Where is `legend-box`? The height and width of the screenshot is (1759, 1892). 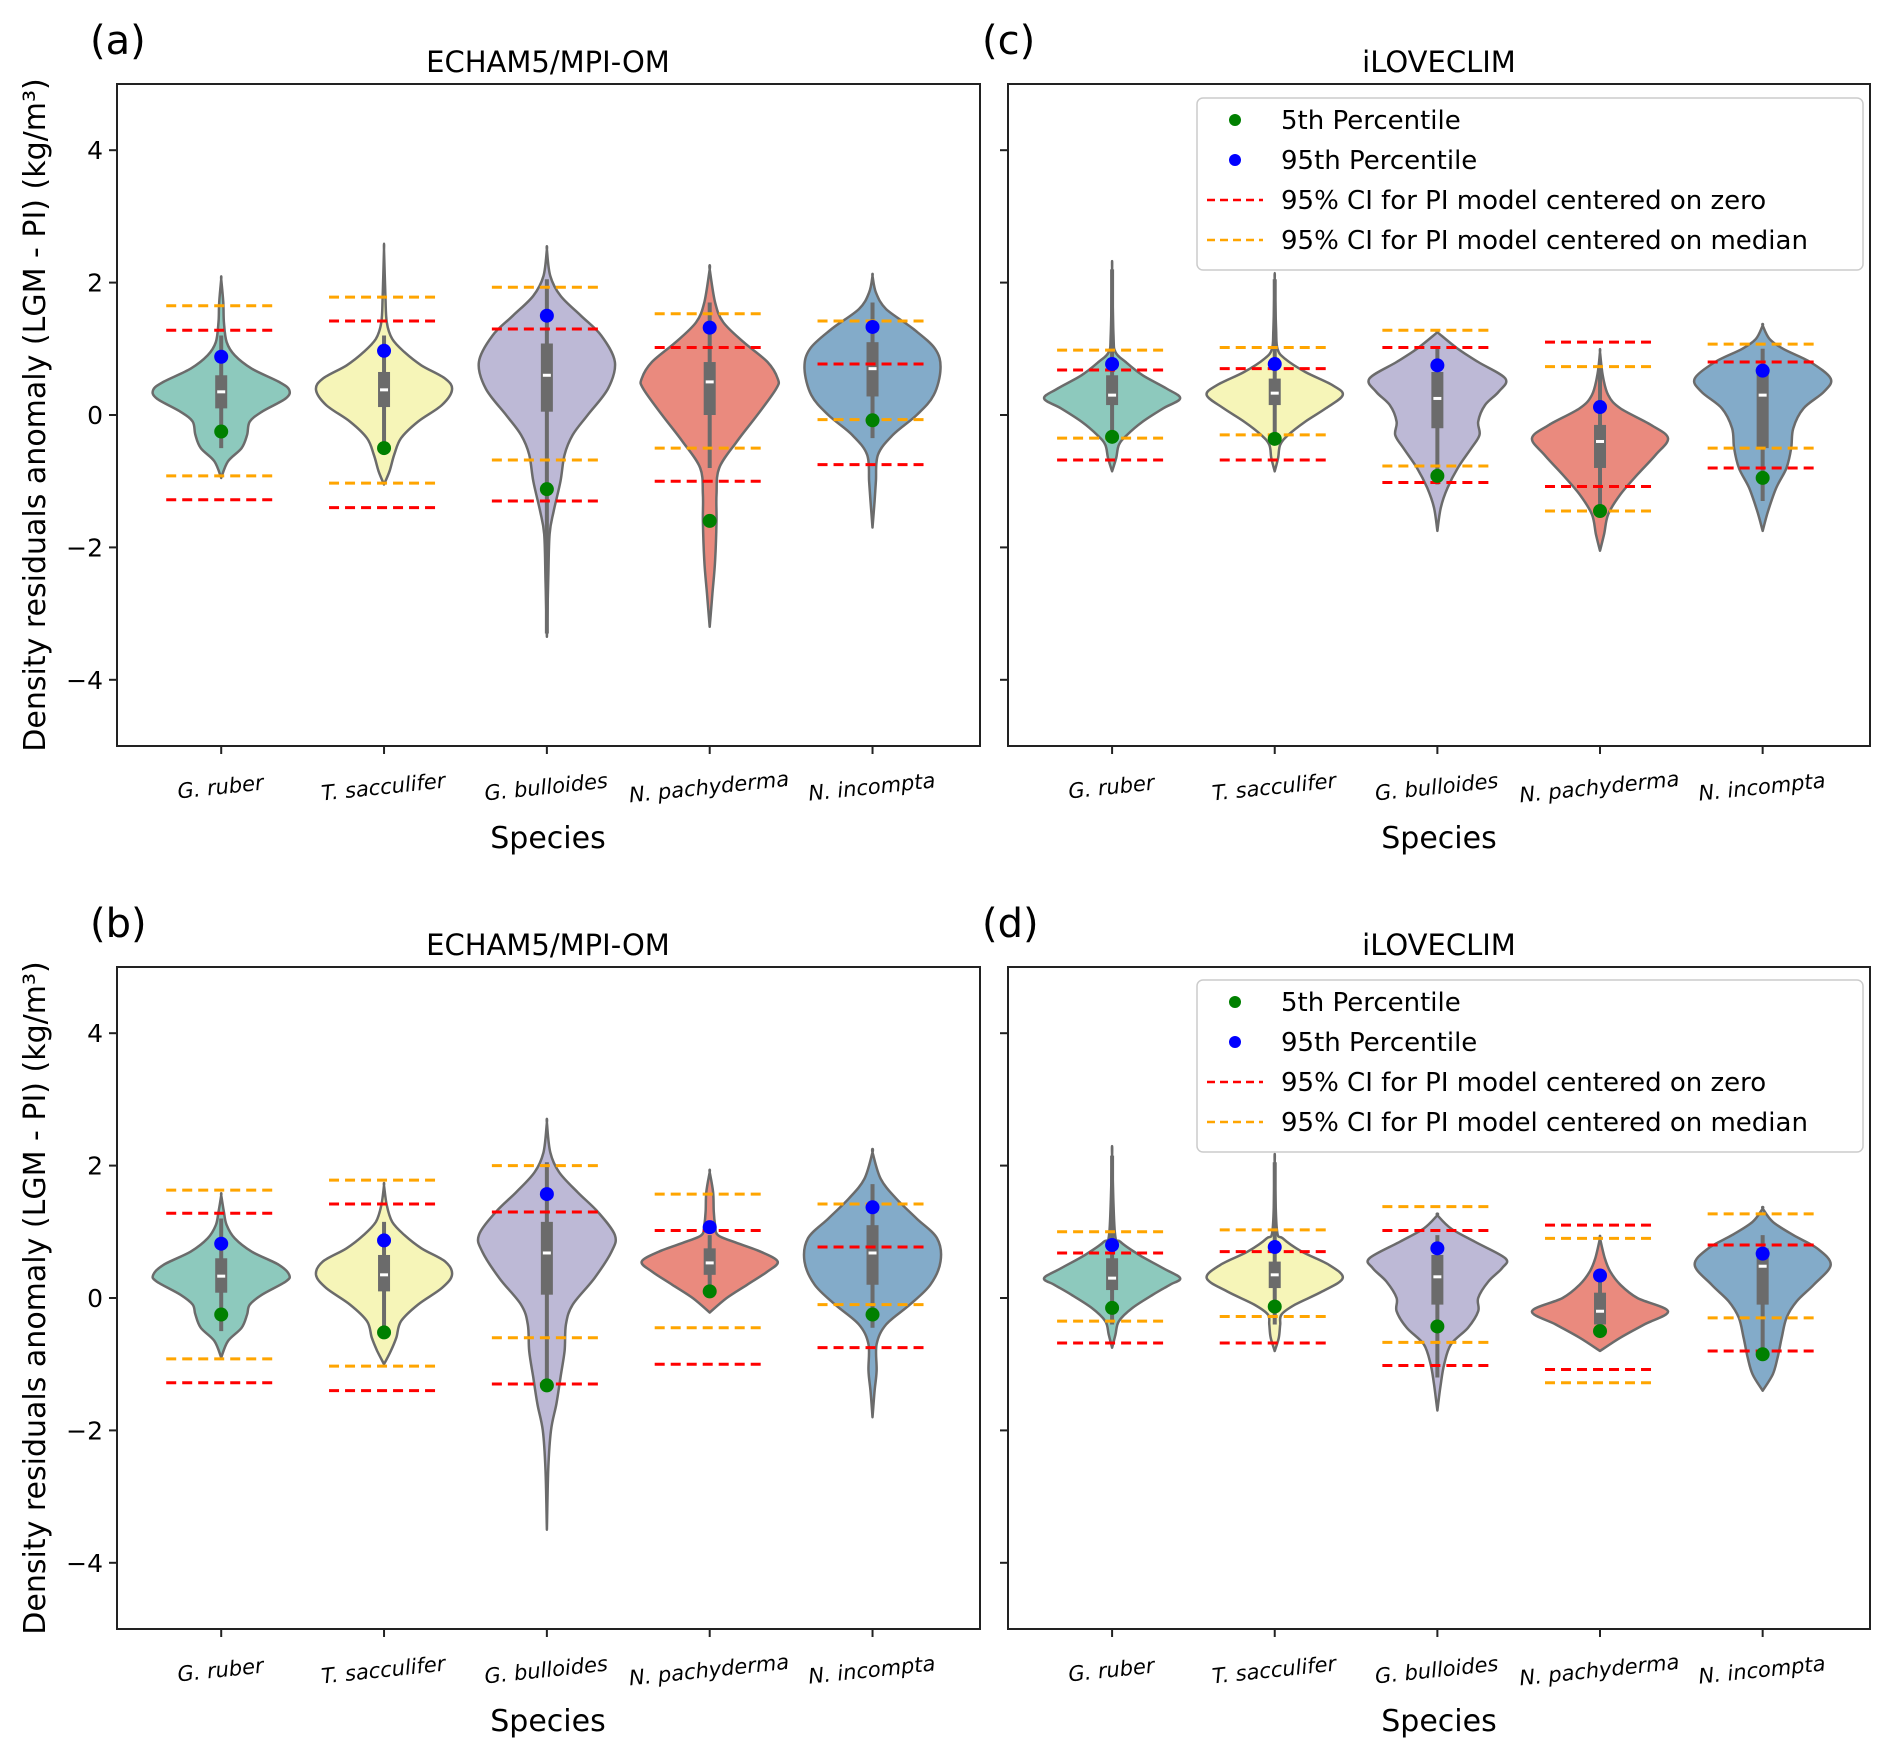
legend-box is located at coordinates (1530, 1066).